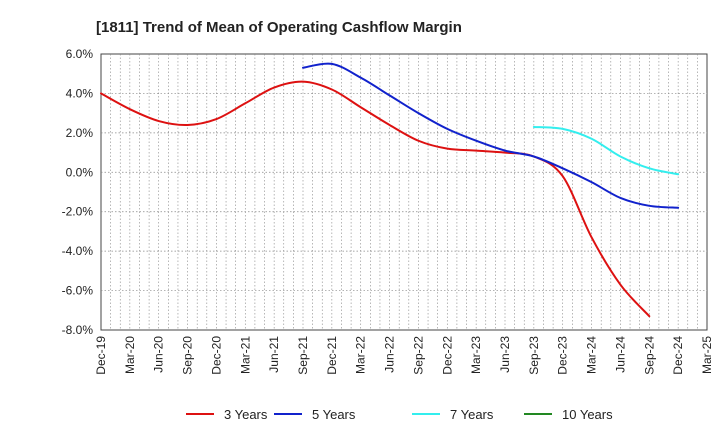 The height and width of the screenshot is (440, 720). Describe the element at coordinates (476, 355) in the screenshot. I see `x-tick-label: Mar-23` at that location.